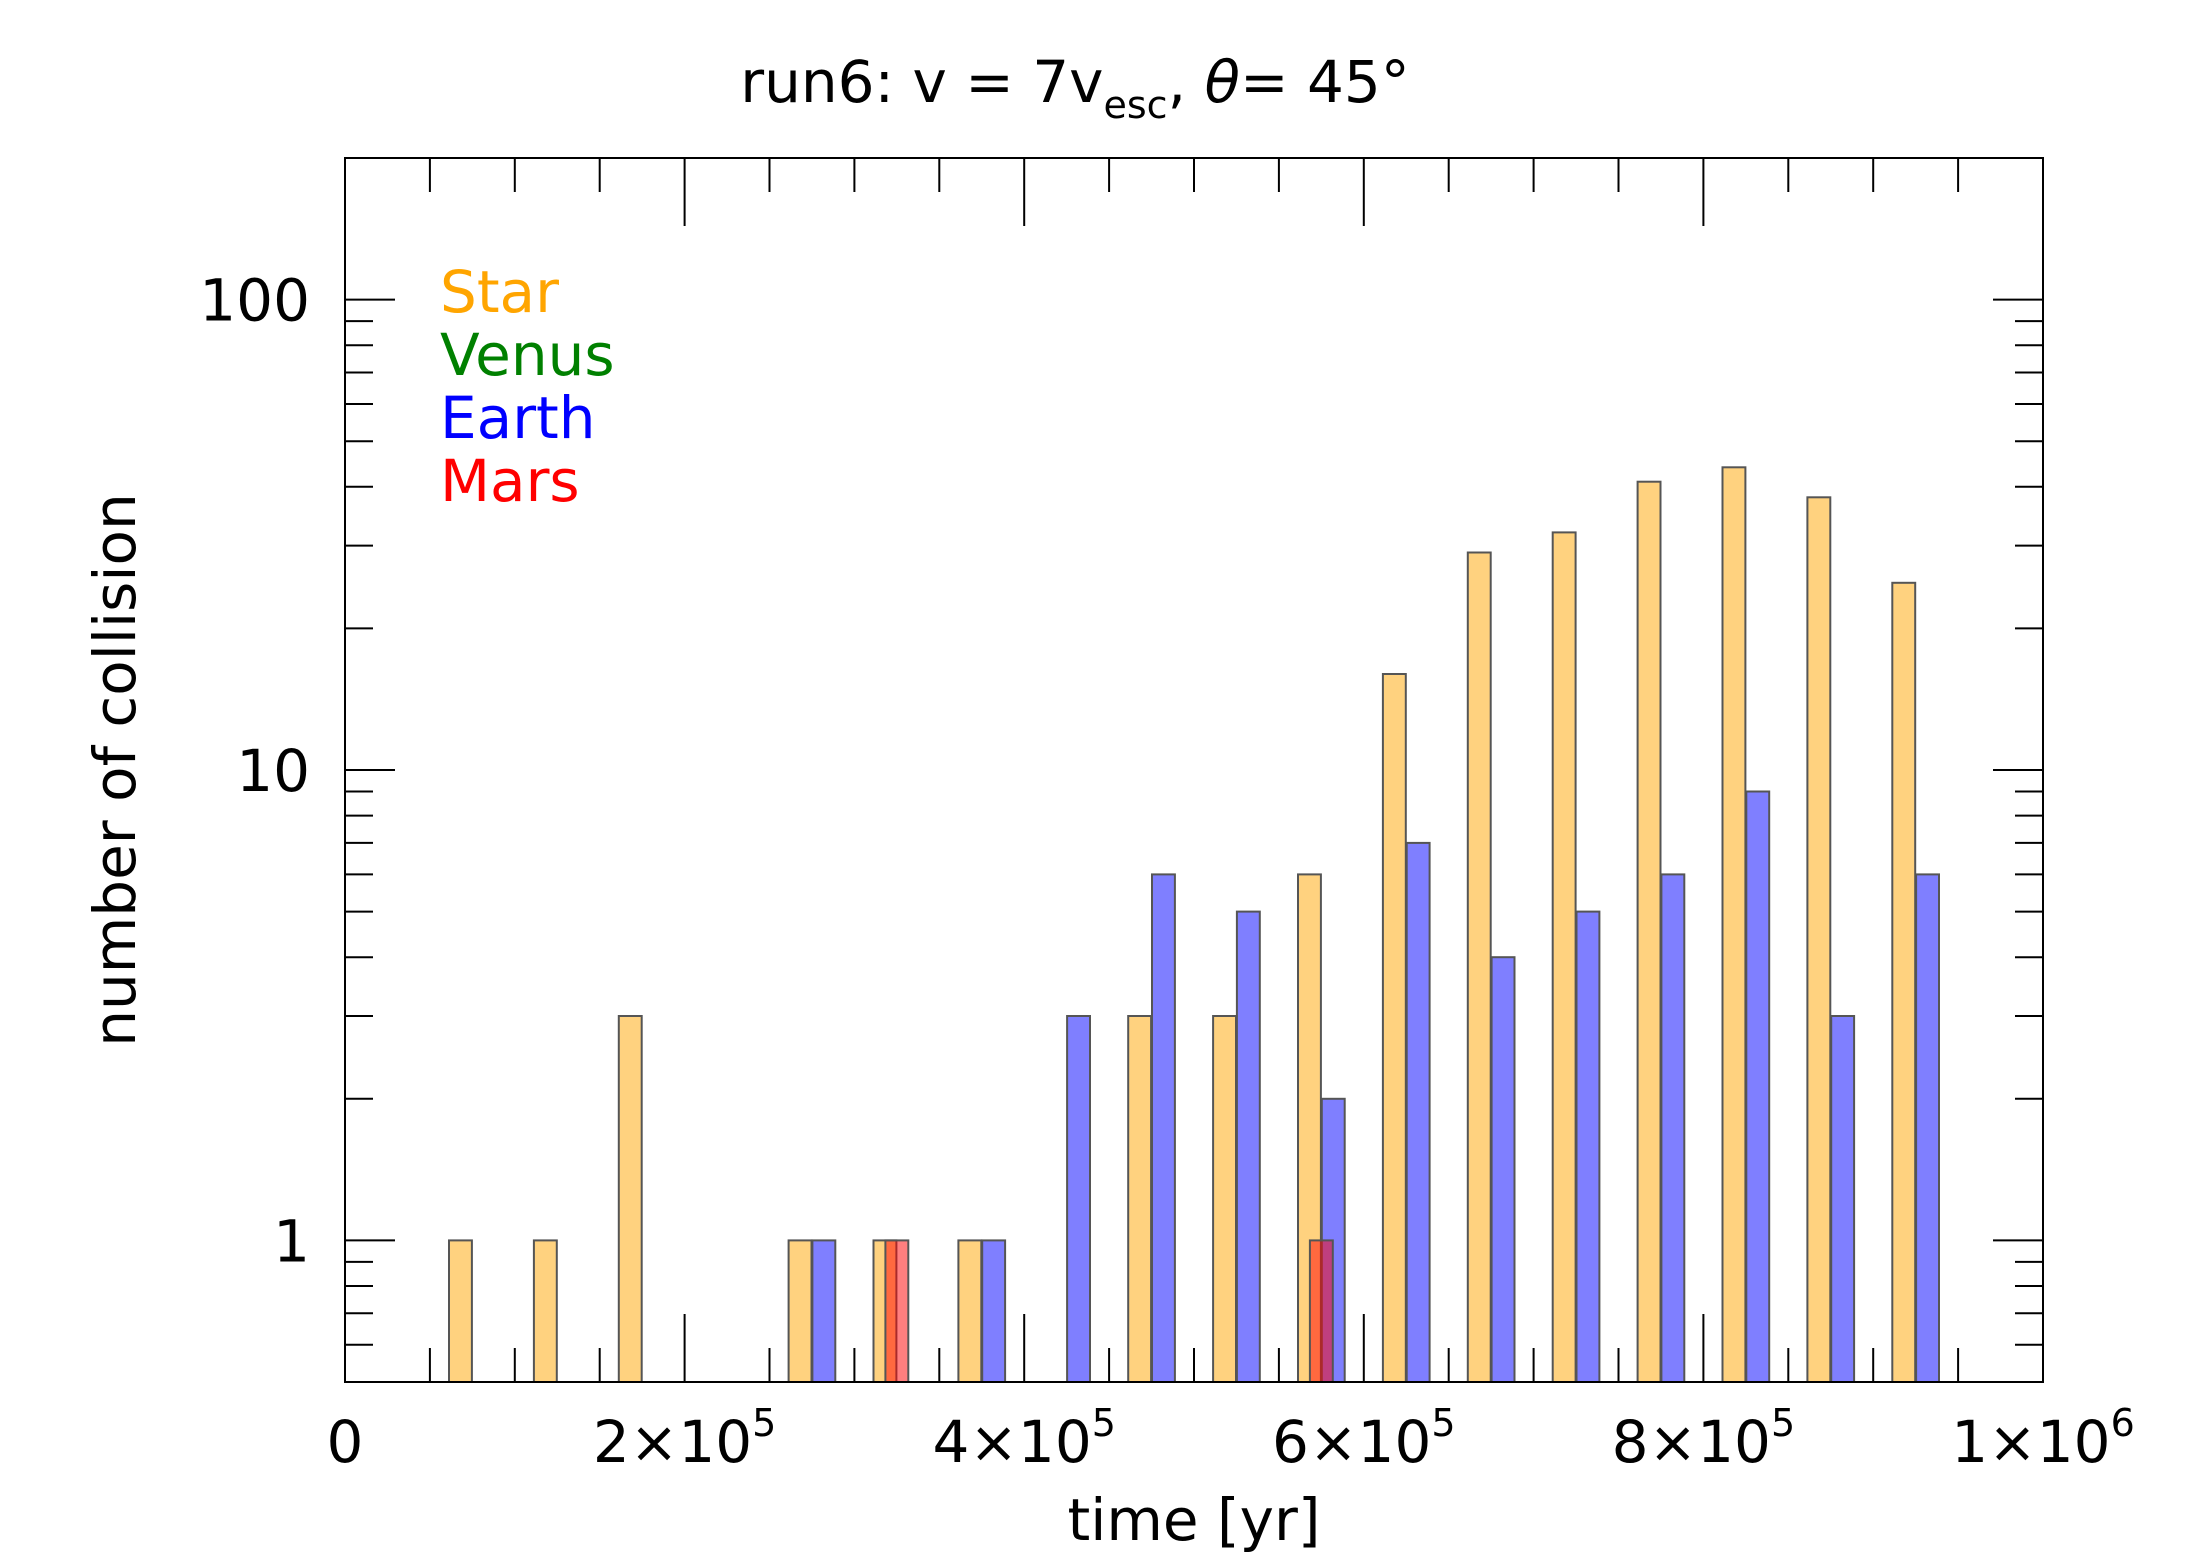  What do you see at coordinates (345, 1442) in the screenshot?
I see `x-tick-label: 0` at bounding box center [345, 1442].